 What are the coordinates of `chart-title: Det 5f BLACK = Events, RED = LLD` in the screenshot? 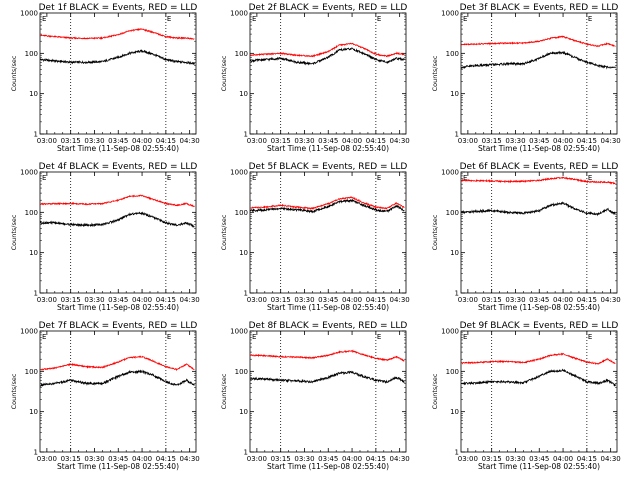 It's located at (328, 167).